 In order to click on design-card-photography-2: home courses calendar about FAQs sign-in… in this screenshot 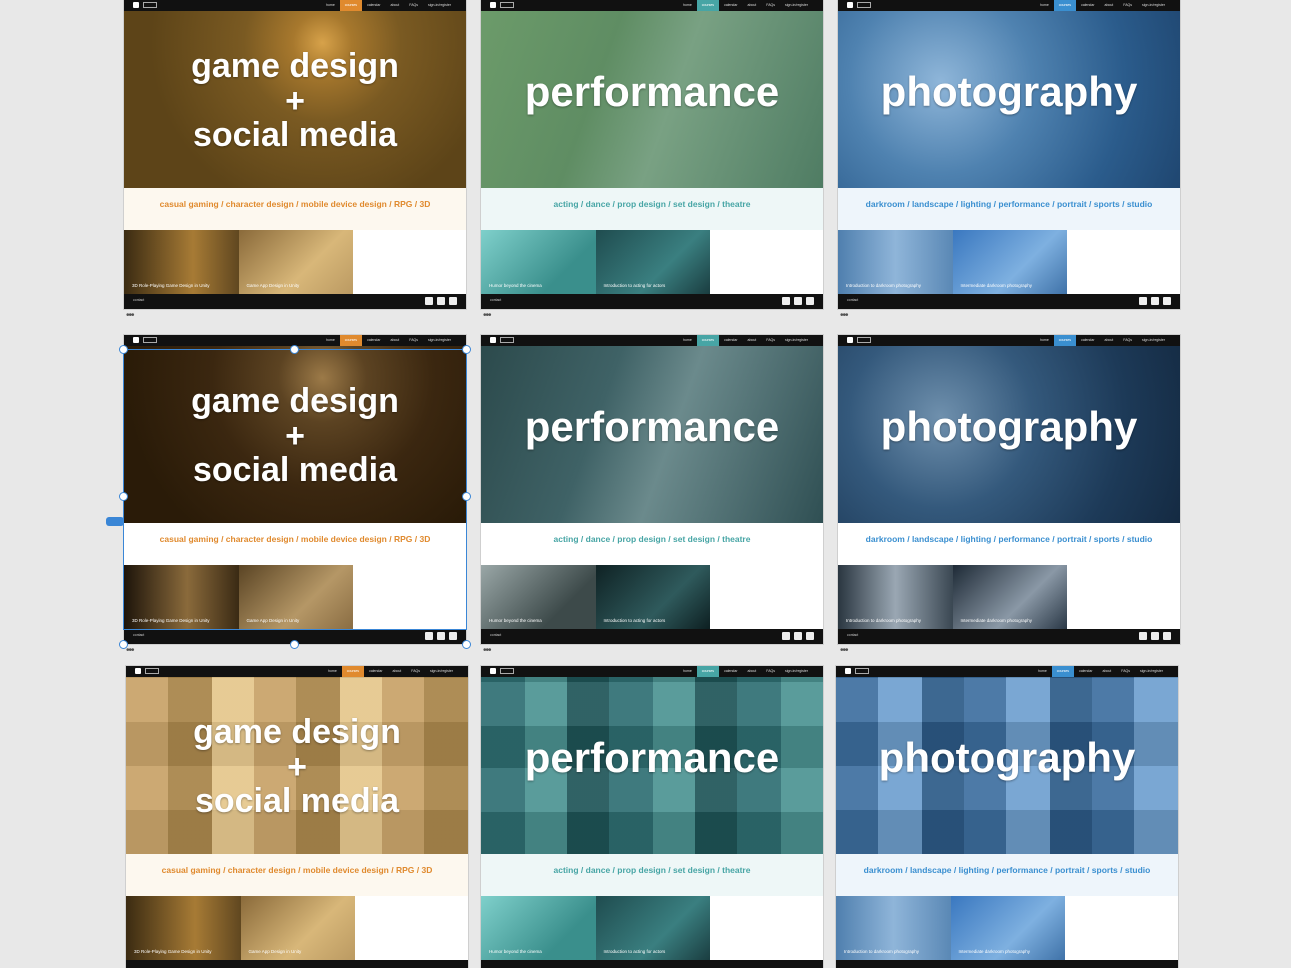, I will do `click(1009, 489)`.